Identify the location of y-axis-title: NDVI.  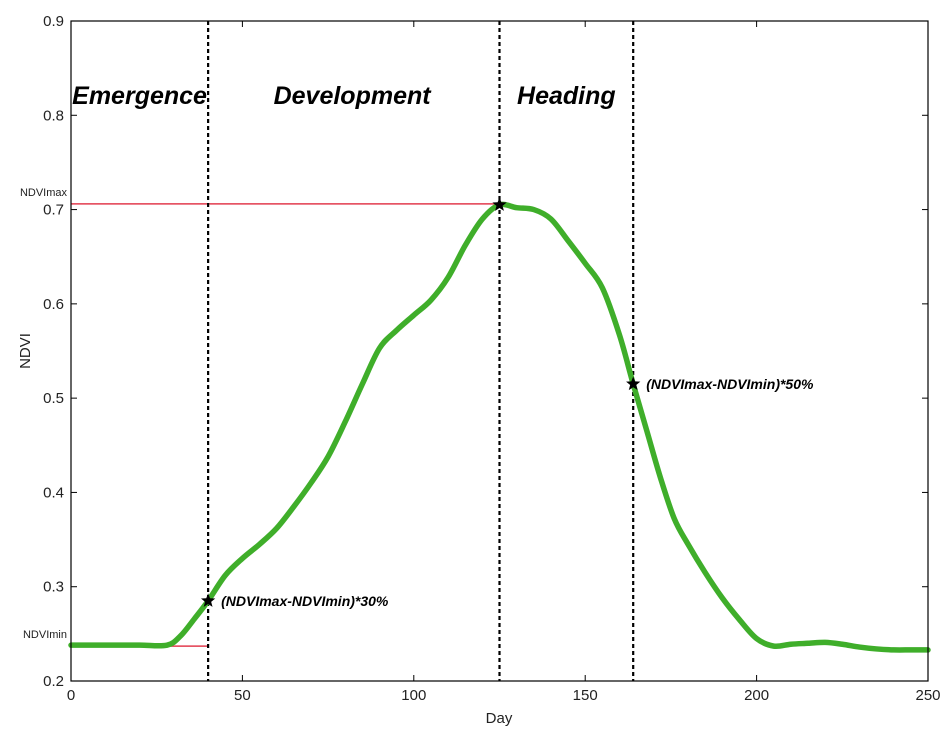
(25, 351).